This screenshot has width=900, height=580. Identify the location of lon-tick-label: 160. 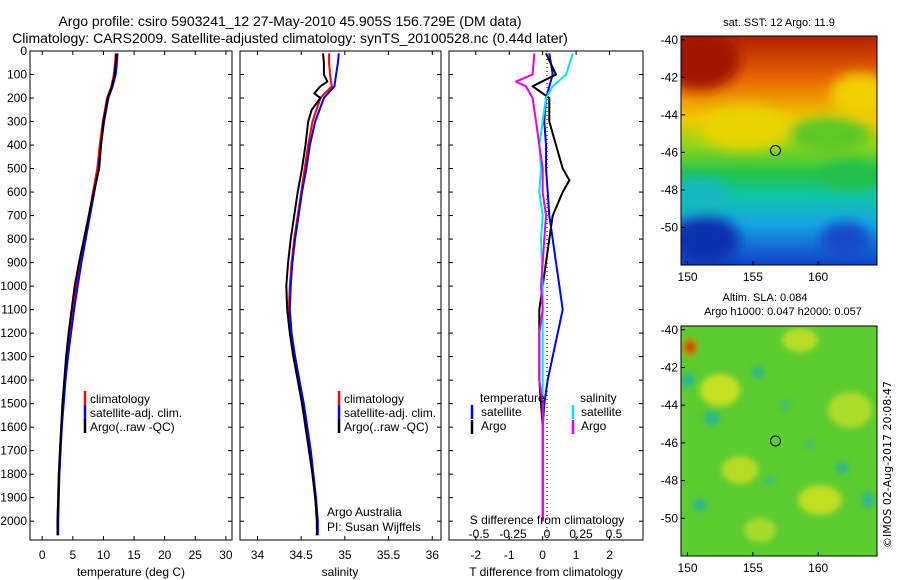
(818, 277).